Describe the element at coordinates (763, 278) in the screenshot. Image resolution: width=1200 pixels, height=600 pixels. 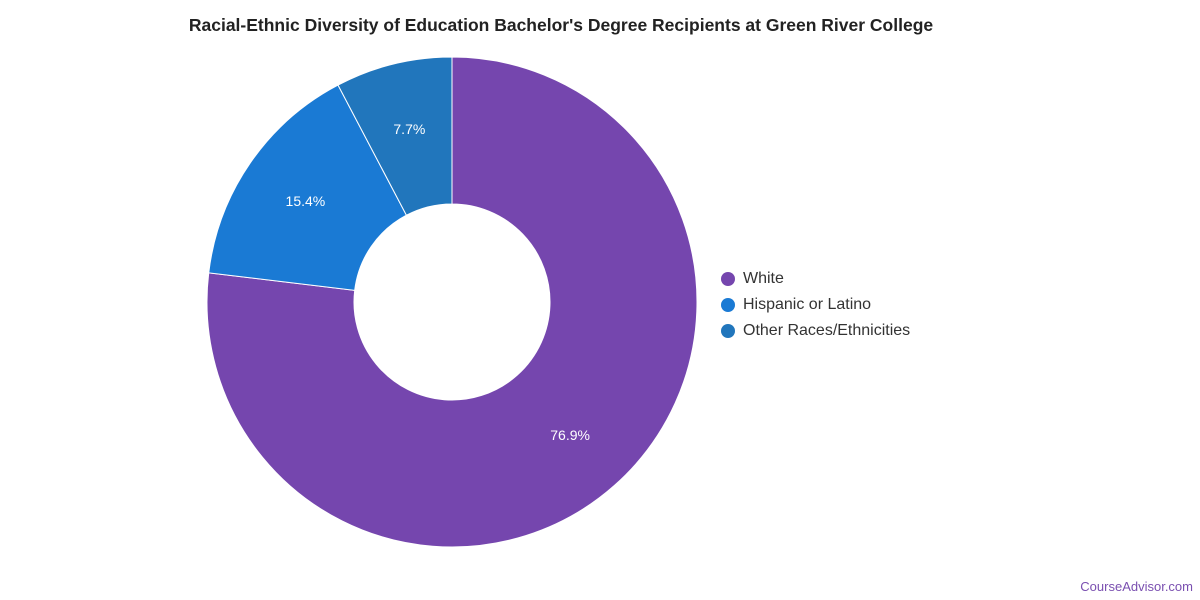
I see `legend-label: White` at that location.